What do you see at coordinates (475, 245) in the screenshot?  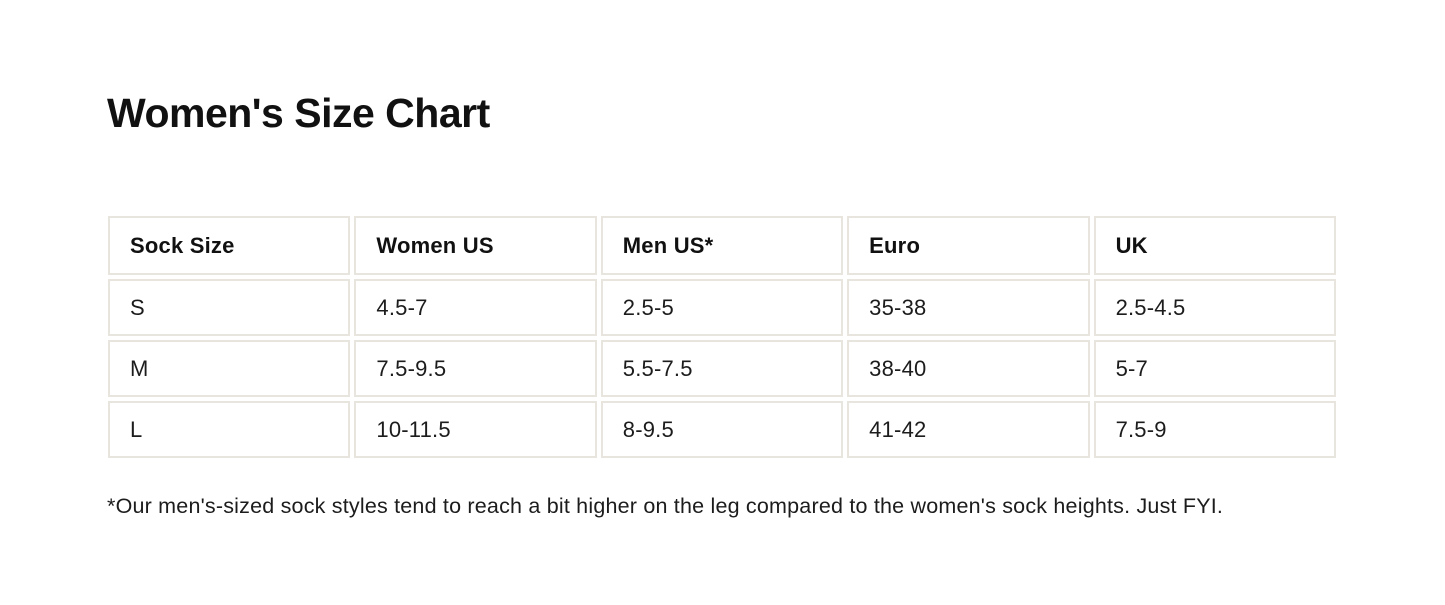 I see `header-cell-women-us: Women US` at bounding box center [475, 245].